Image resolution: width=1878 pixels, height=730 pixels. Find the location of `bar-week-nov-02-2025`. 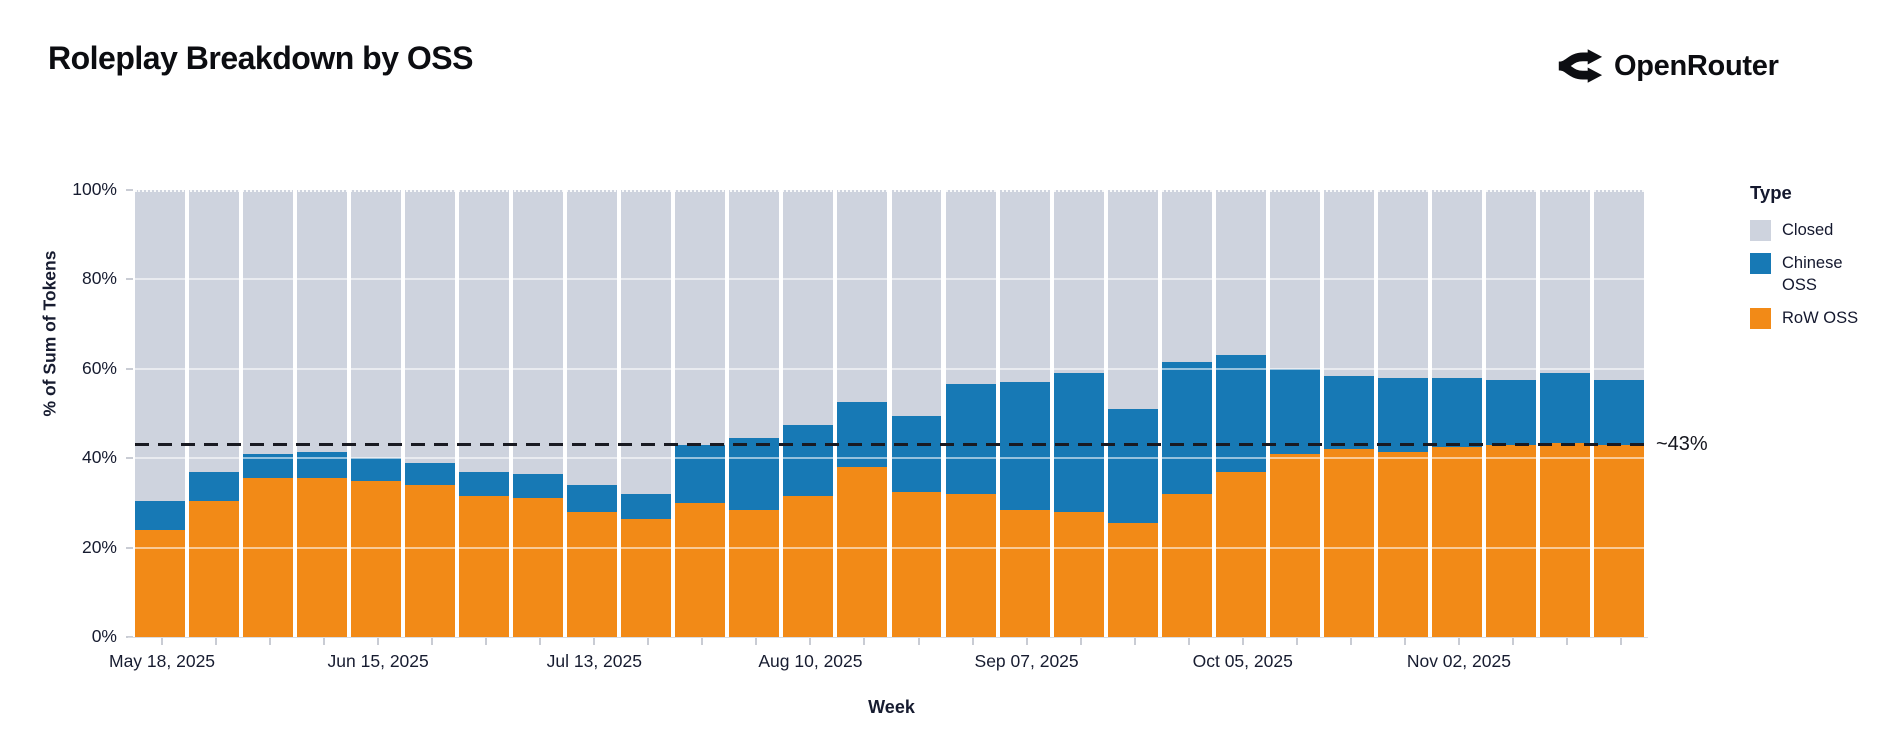

bar-week-nov-02-2025 is located at coordinates (1456, 413).